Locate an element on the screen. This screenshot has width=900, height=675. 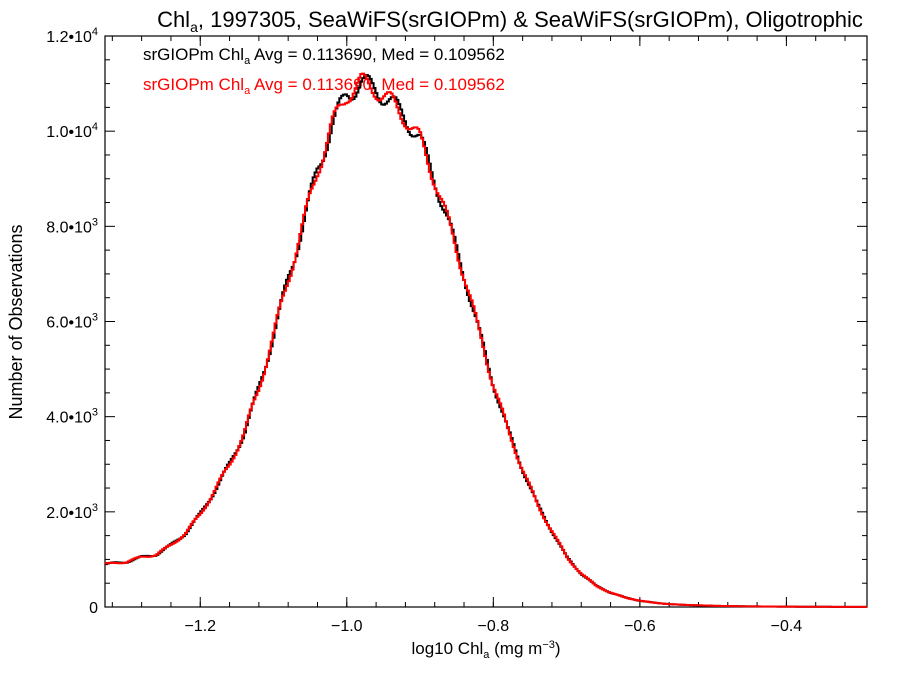
y-tick-label: 6.0•103 is located at coordinates (72, 322).